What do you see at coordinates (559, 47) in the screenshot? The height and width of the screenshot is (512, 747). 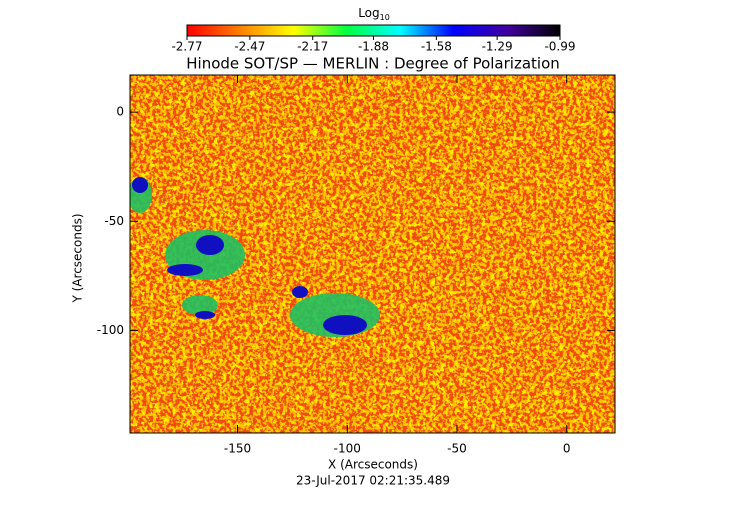 I see `colorbar-tick-label: -0.99` at bounding box center [559, 47].